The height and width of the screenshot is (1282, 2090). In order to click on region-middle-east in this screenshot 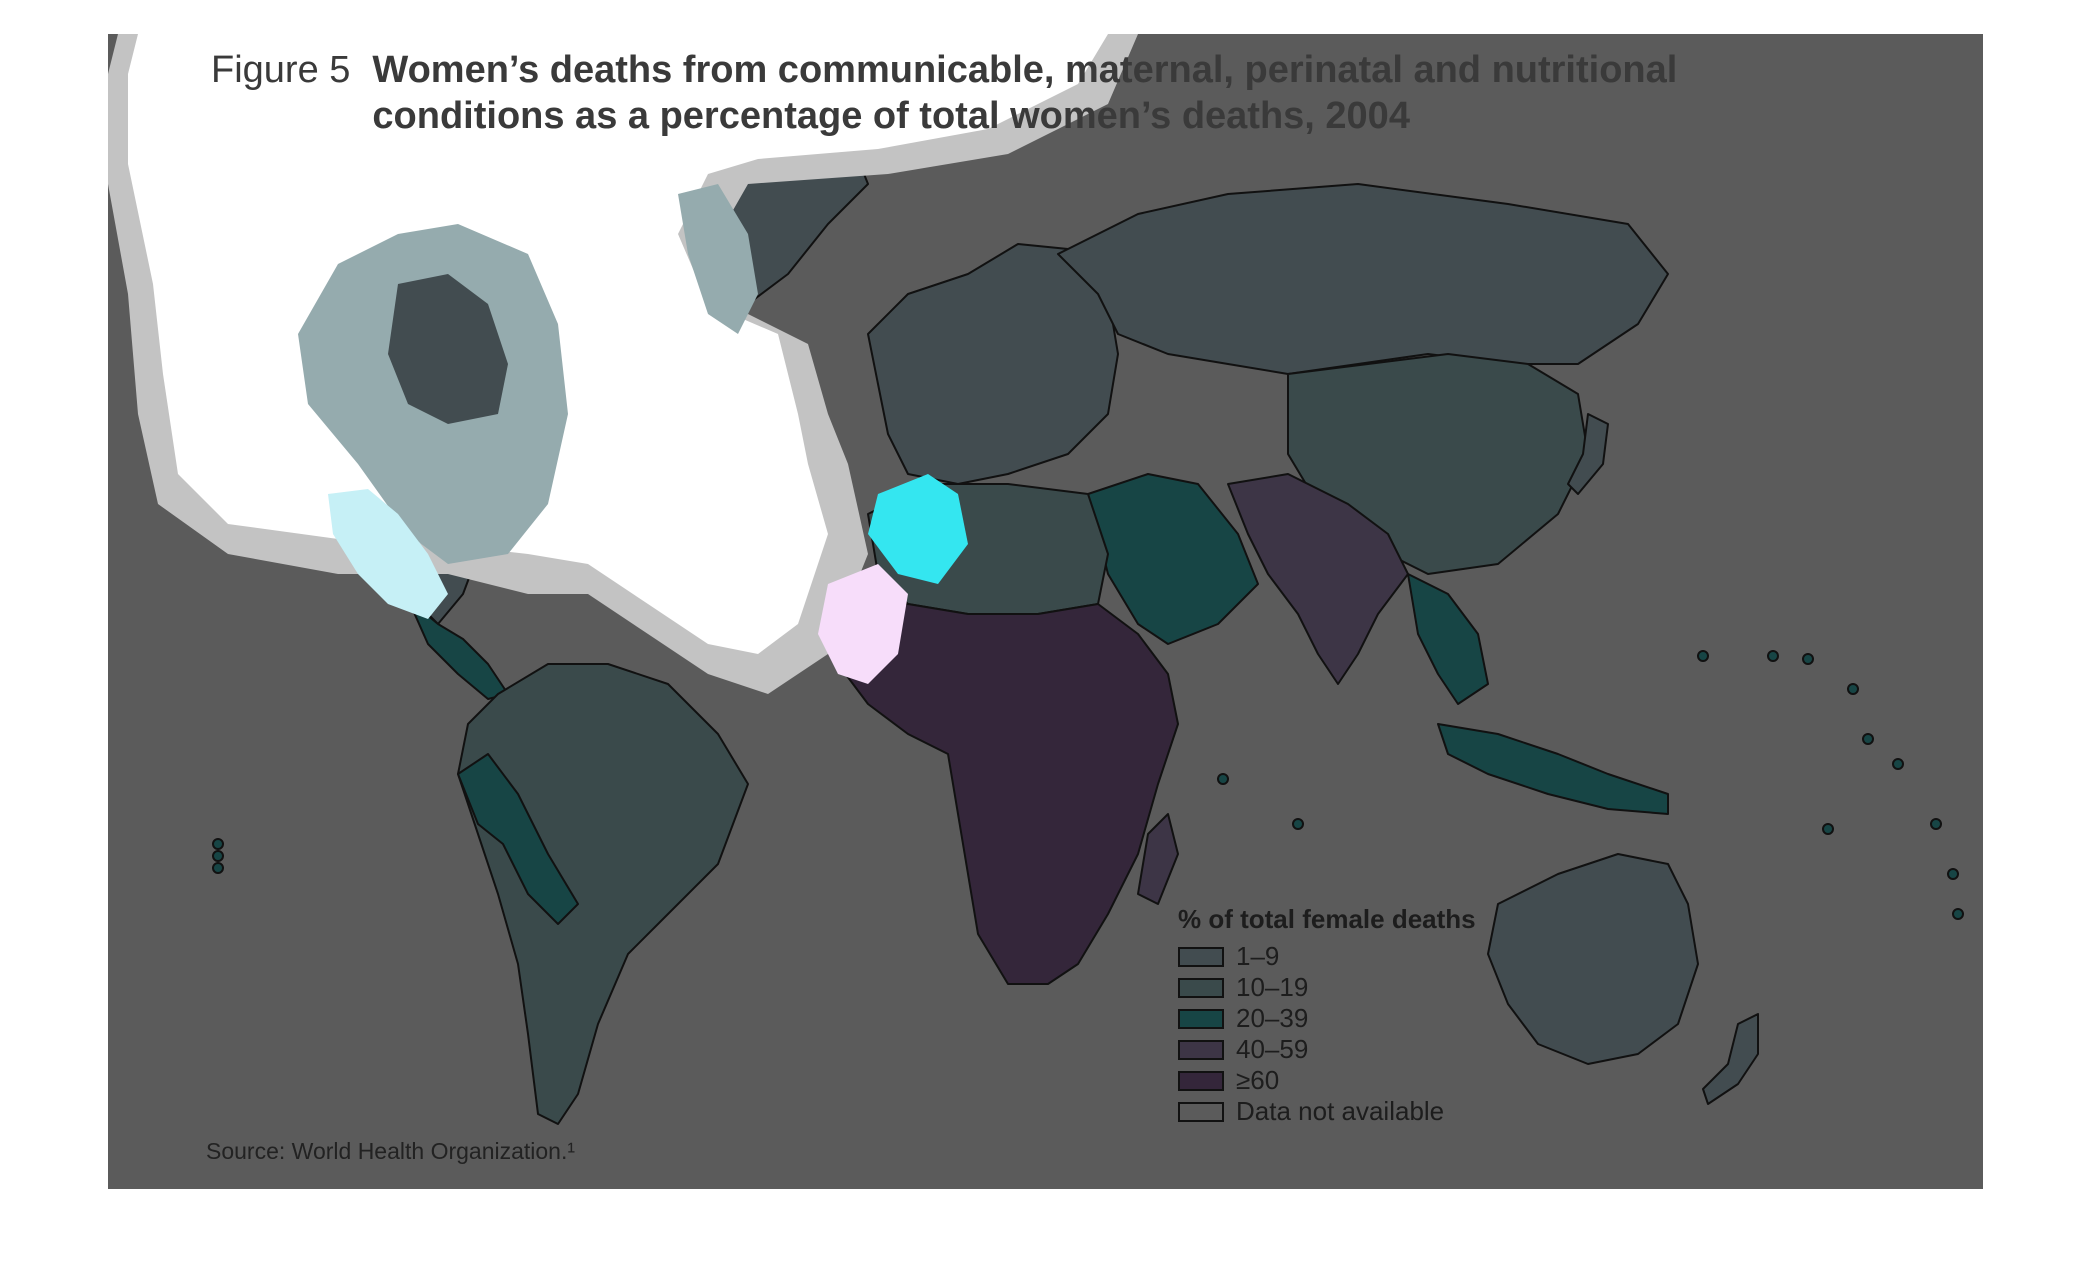, I will do `click(1173, 559)`.